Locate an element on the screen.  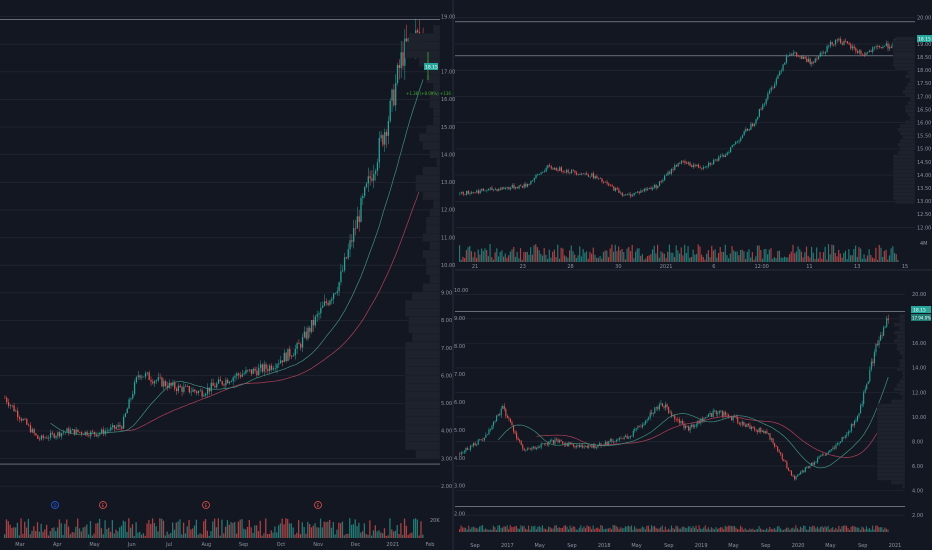
event-marker-label: D is located at coordinates (54, 505).